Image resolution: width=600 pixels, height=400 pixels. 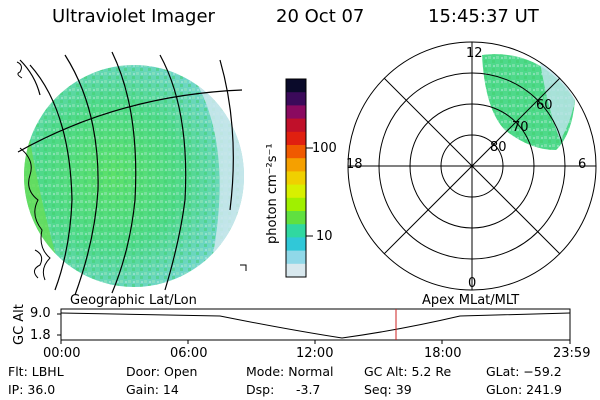 I want to click on filter-status: Flt: LBHL, so click(x=36, y=371).